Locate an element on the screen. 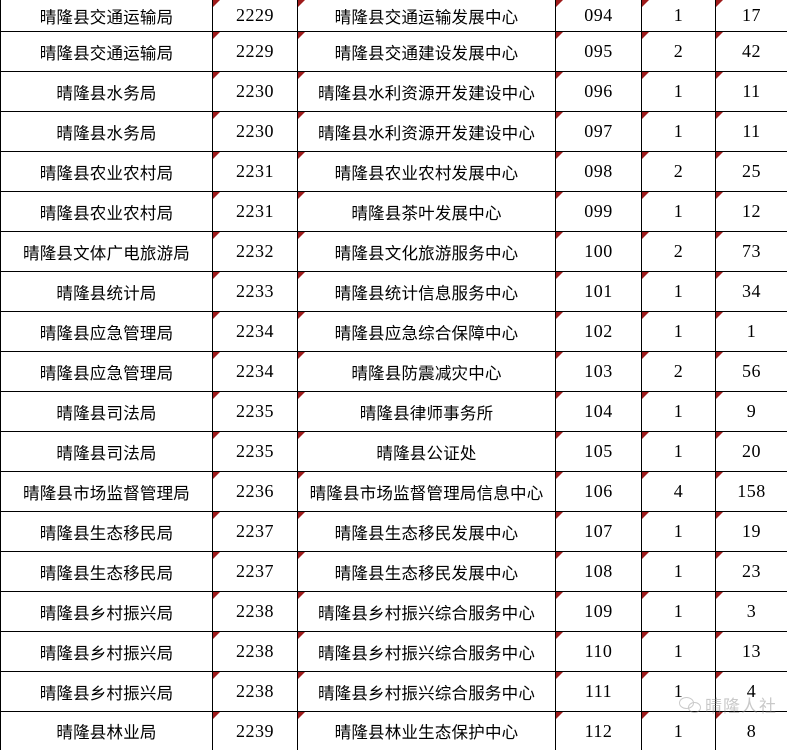 This screenshot has height=750, width=787. cell-dept: 晴隆县水务局 is located at coordinates (107, 132).